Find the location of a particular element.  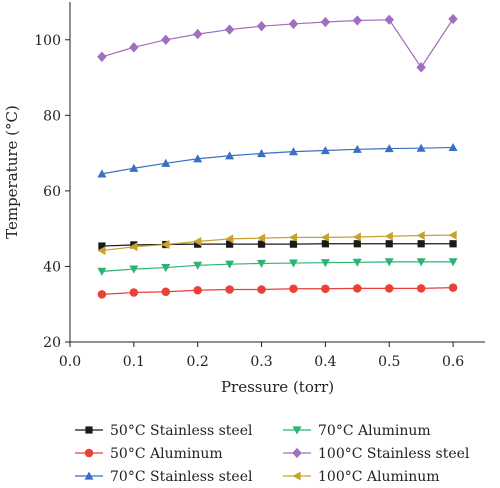

legend-item: 100°C Aluminum is located at coordinates (361, 477).